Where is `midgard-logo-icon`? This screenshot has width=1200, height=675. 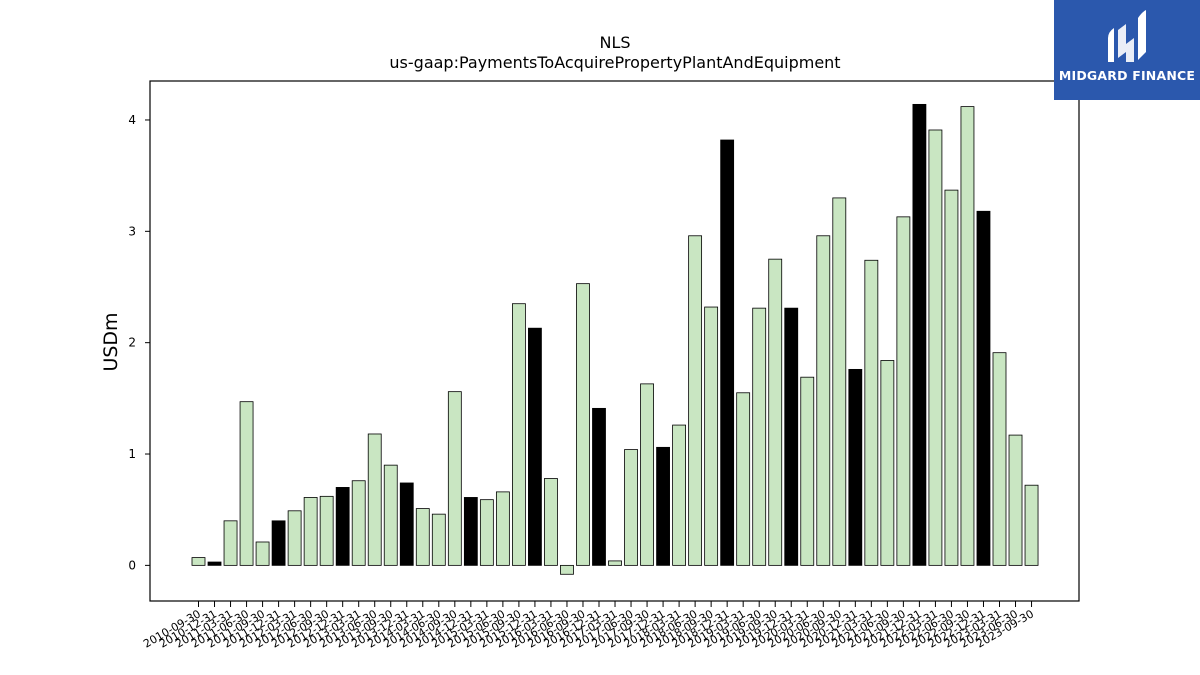 midgard-logo-icon is located at coordinates (1127, 36).